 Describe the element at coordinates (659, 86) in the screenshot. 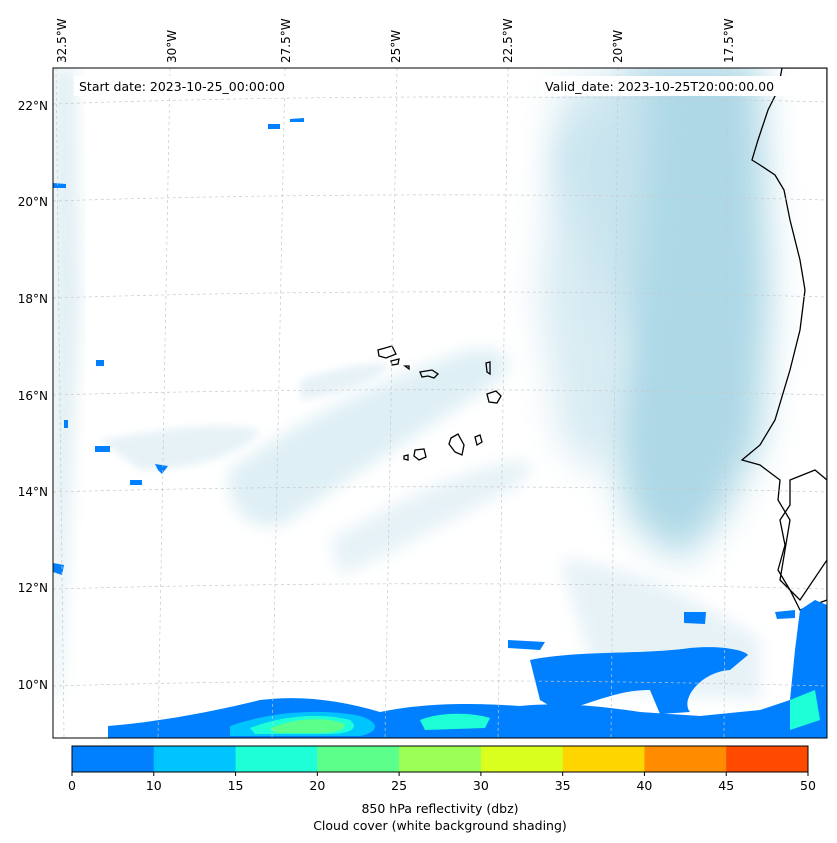

I see `valid-date-text: Valid_date: 2023-10-25T20:00:00.00` at that location.